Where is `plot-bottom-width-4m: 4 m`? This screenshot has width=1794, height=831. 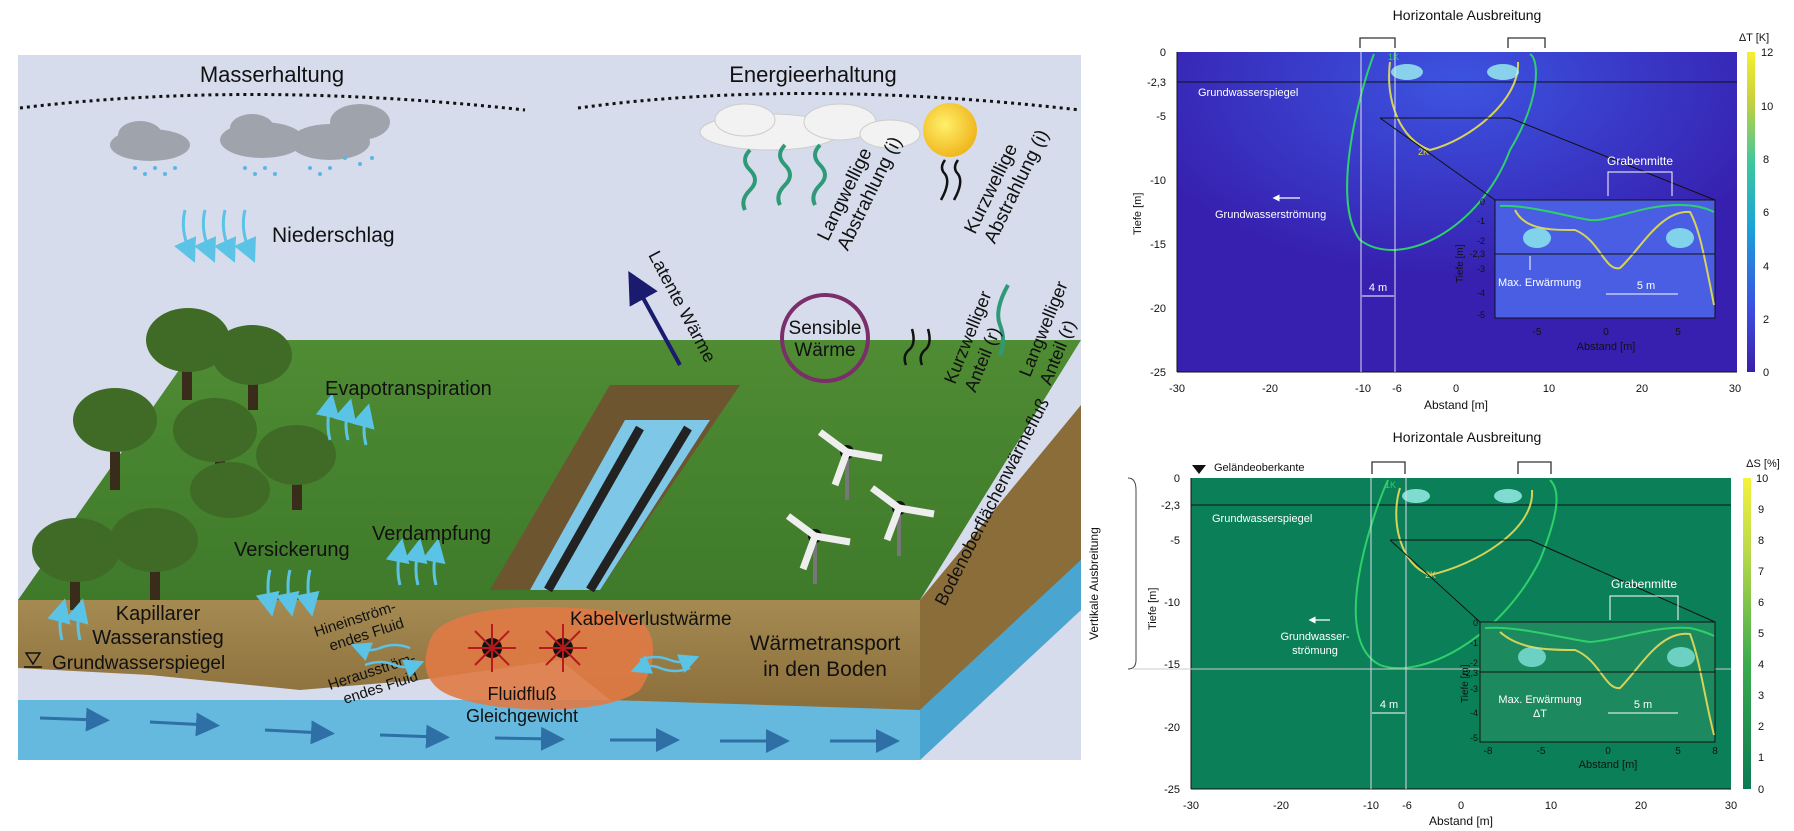
plot-bottom-width-4m: 4 m is located at coordinates (1389, 705).